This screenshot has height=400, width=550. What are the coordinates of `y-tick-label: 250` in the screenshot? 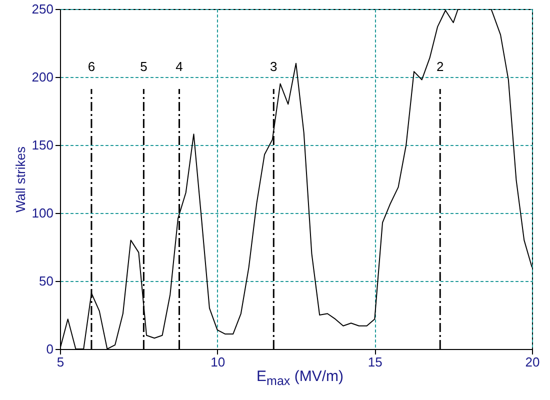 It's located at (43, 9).